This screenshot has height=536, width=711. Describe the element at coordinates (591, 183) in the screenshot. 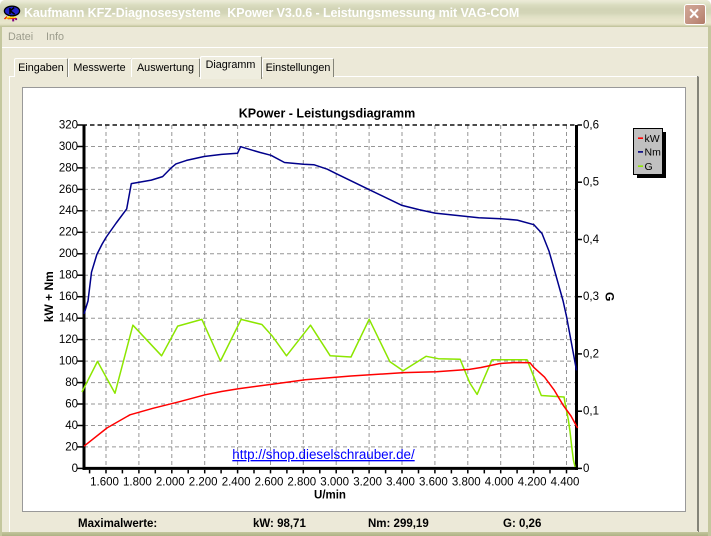

I see `svg-text: 0,5` at that location.